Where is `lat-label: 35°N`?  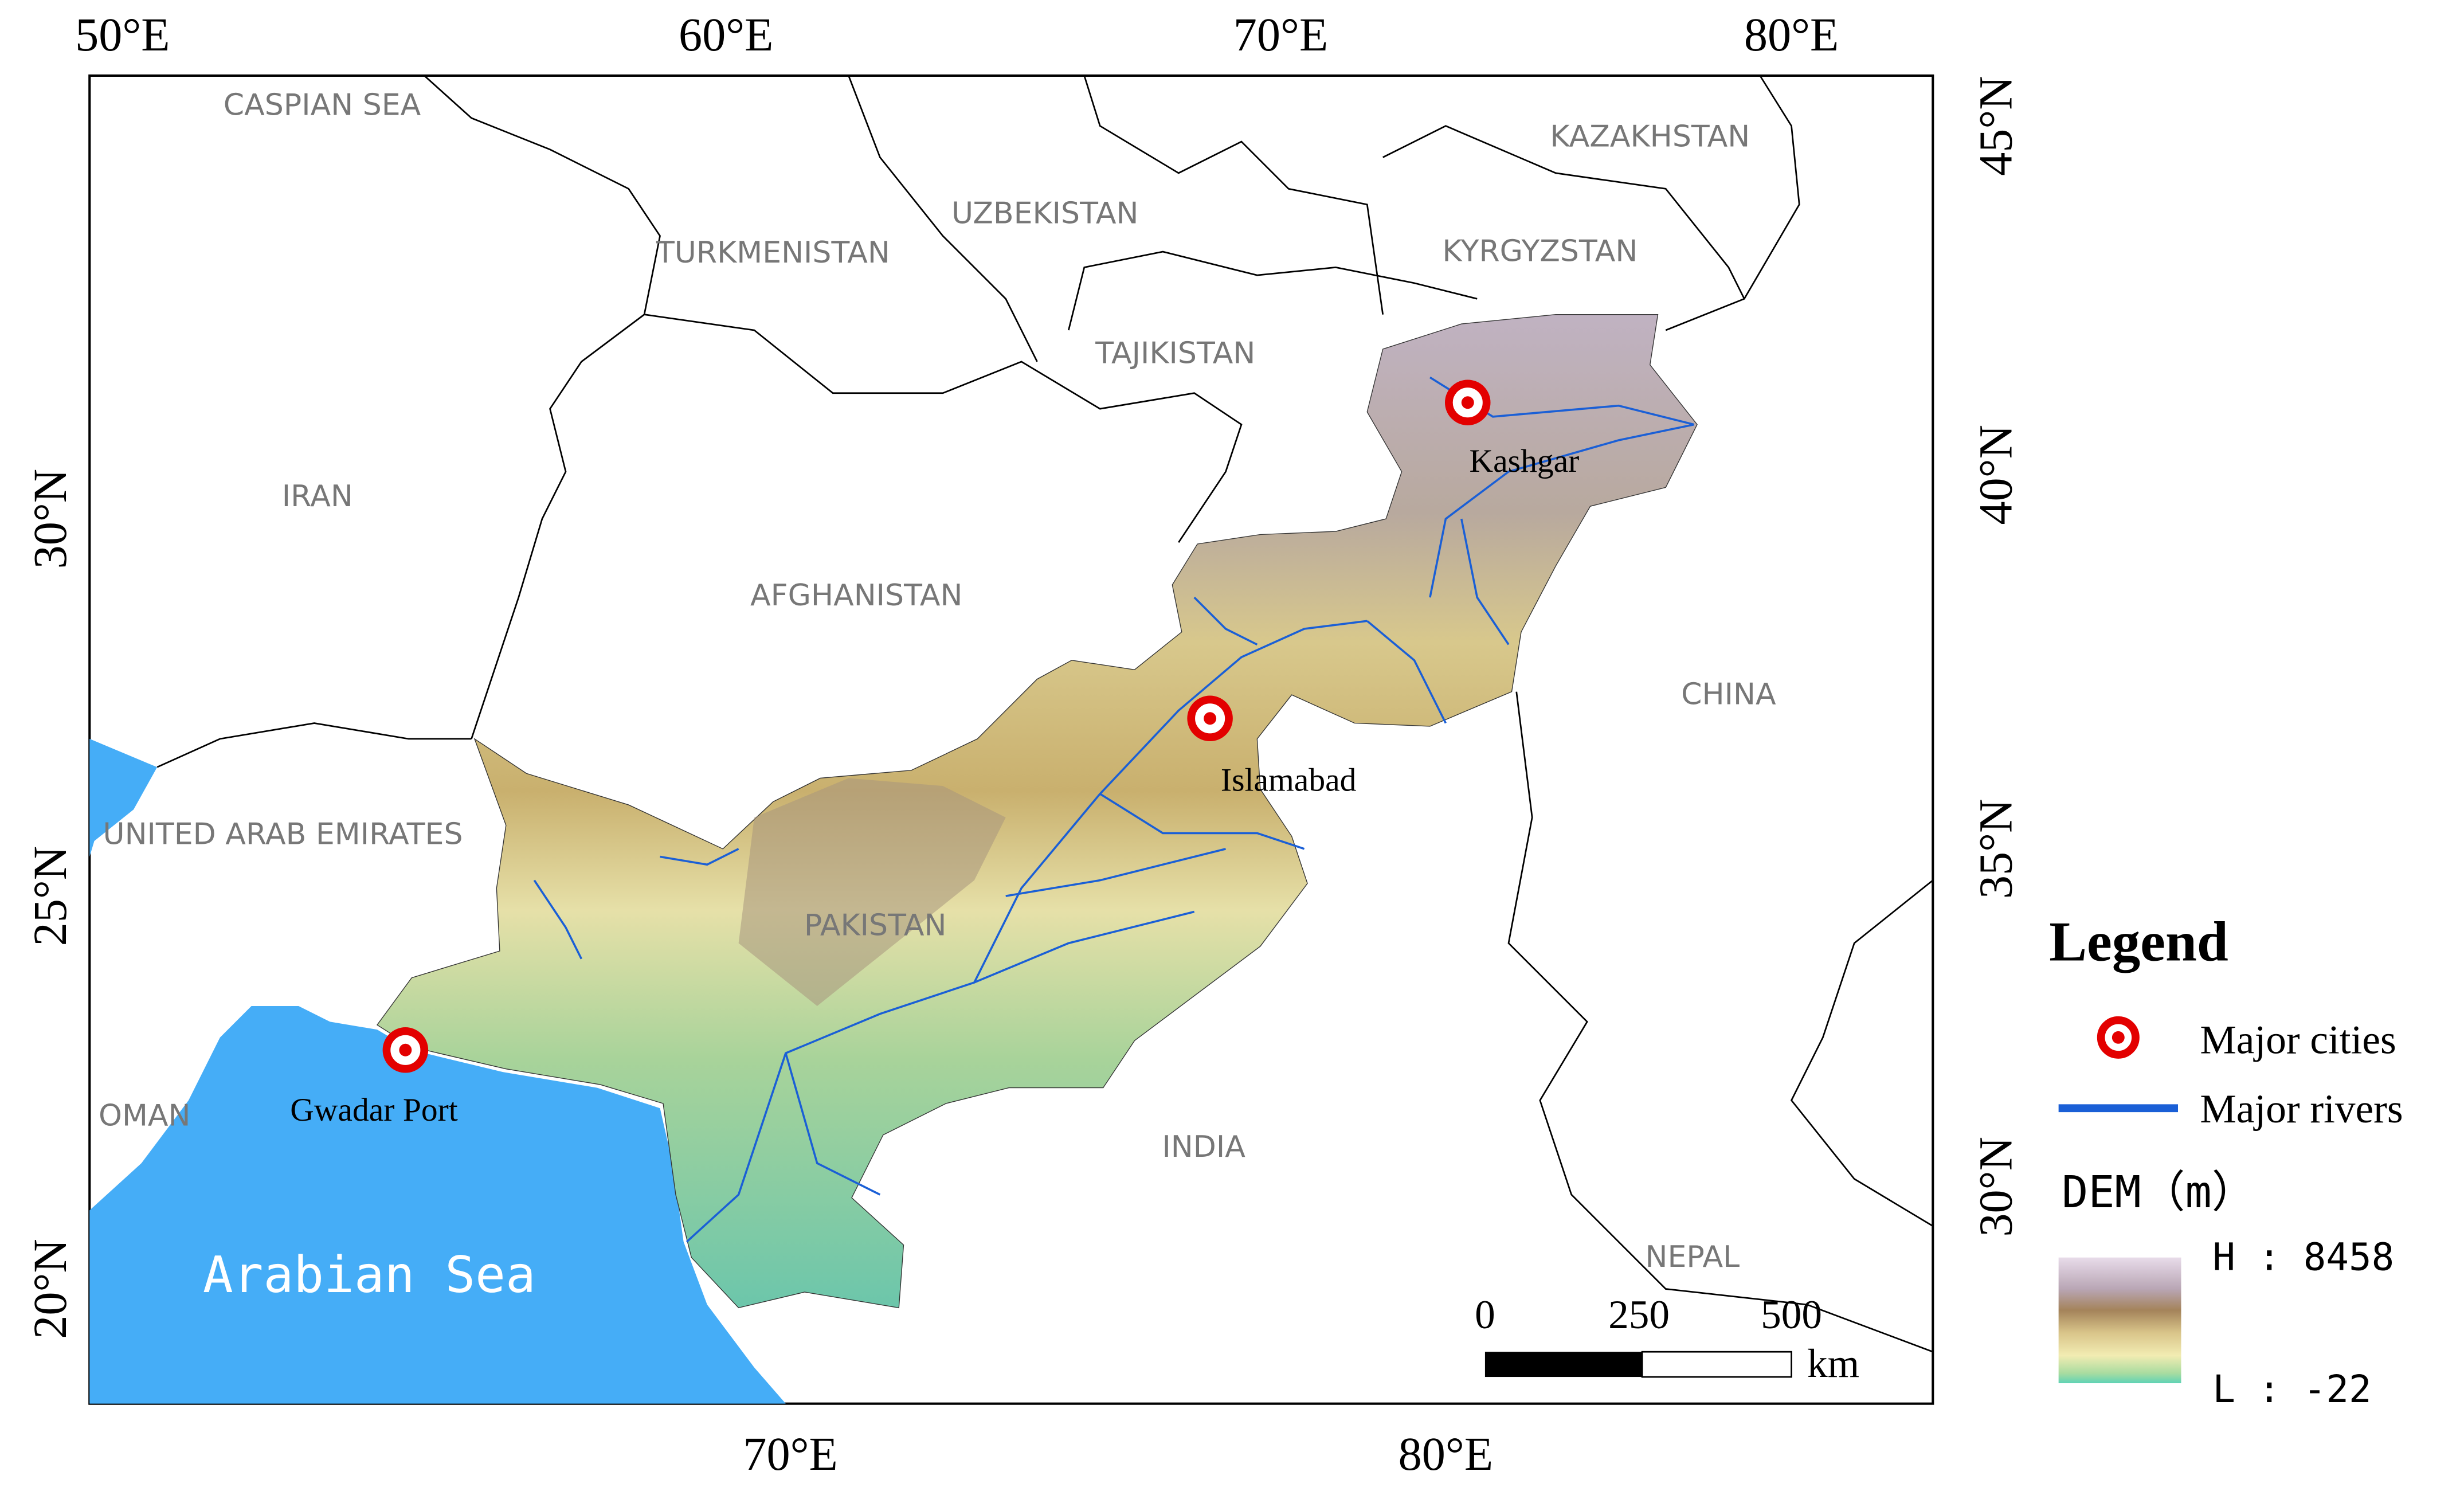
lat-label: 35°N is located at coordinates (1995, 849).